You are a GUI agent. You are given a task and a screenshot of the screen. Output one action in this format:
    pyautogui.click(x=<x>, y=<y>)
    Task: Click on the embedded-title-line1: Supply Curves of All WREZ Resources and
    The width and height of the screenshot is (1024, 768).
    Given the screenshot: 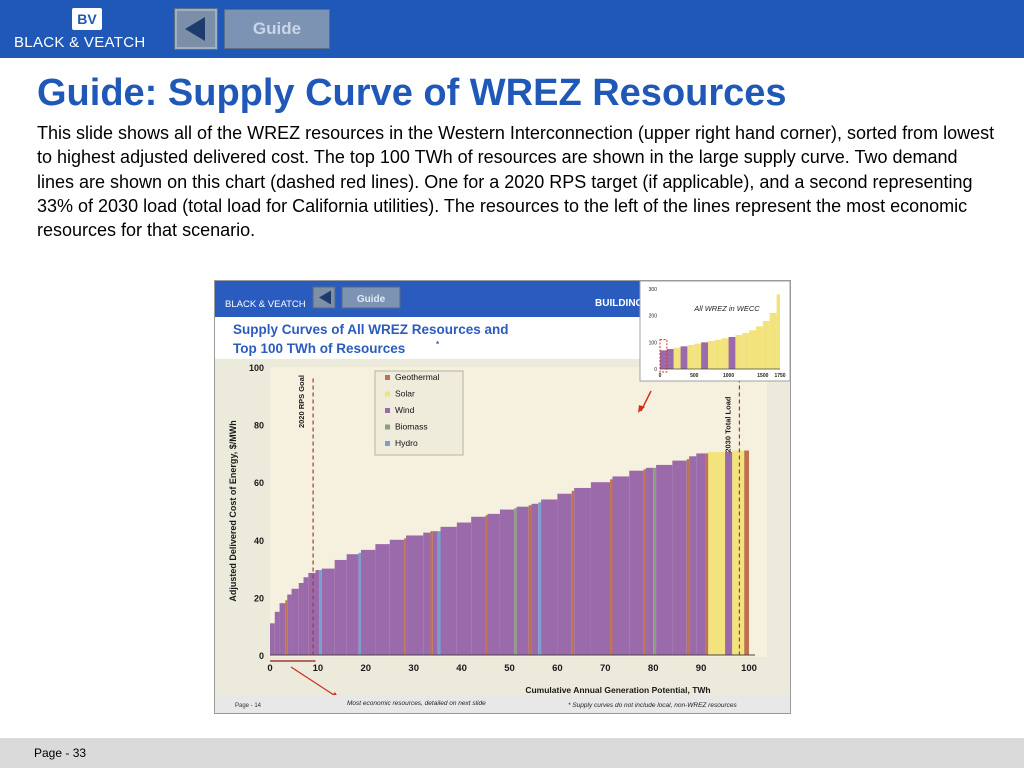 What is the action you would take?
    pyautogui.click(x=371, y=329)
    